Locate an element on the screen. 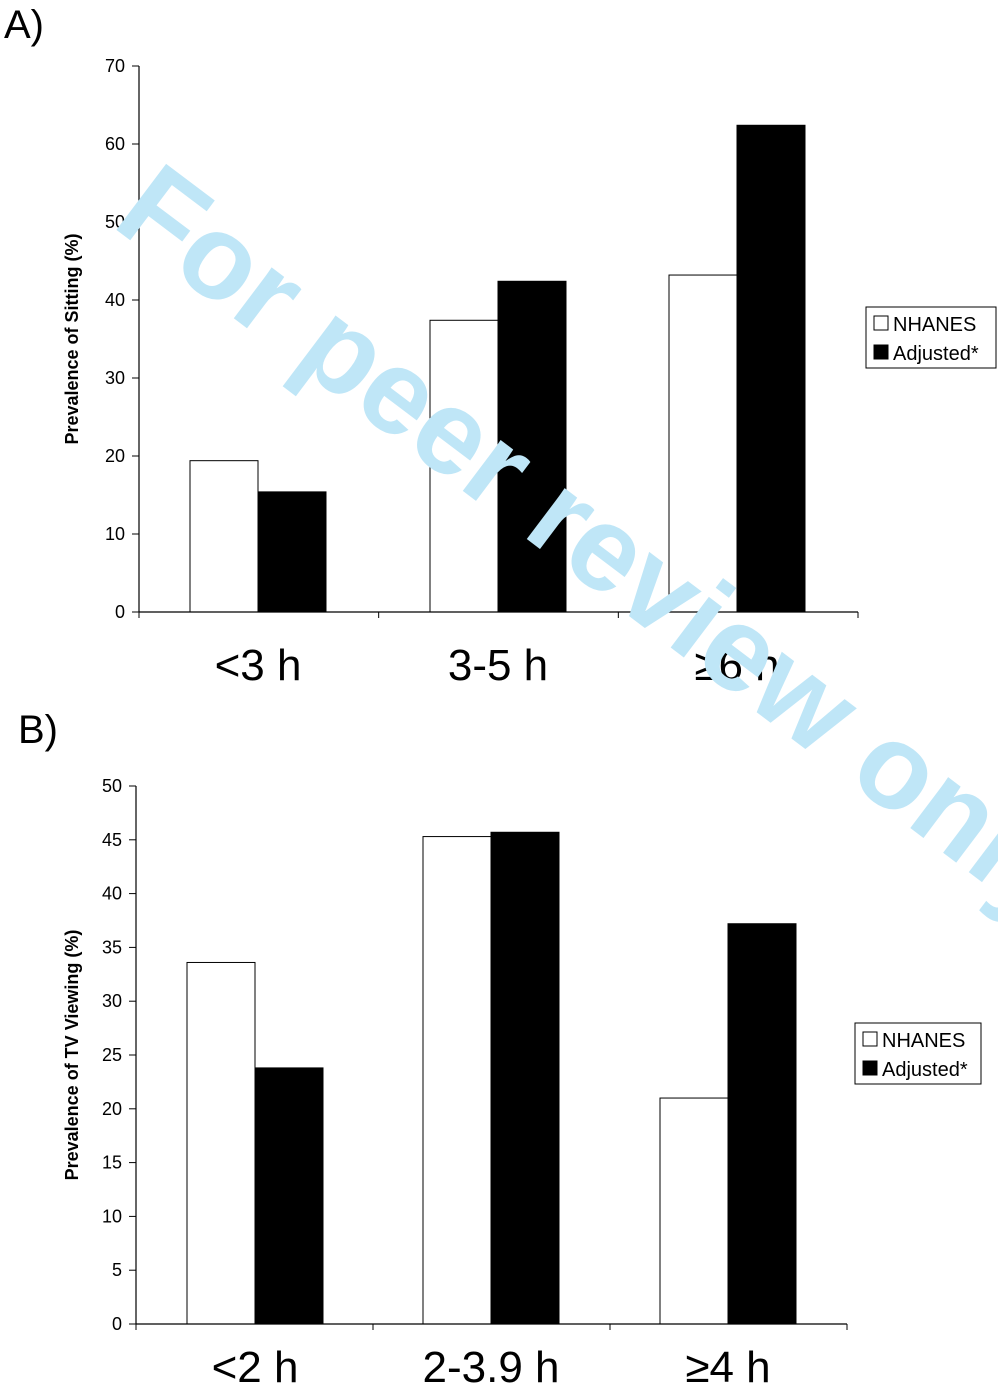 The height and width of the screenshot is (1391, 998). y-tick-label: 45 is located at coordinates (112, 840).